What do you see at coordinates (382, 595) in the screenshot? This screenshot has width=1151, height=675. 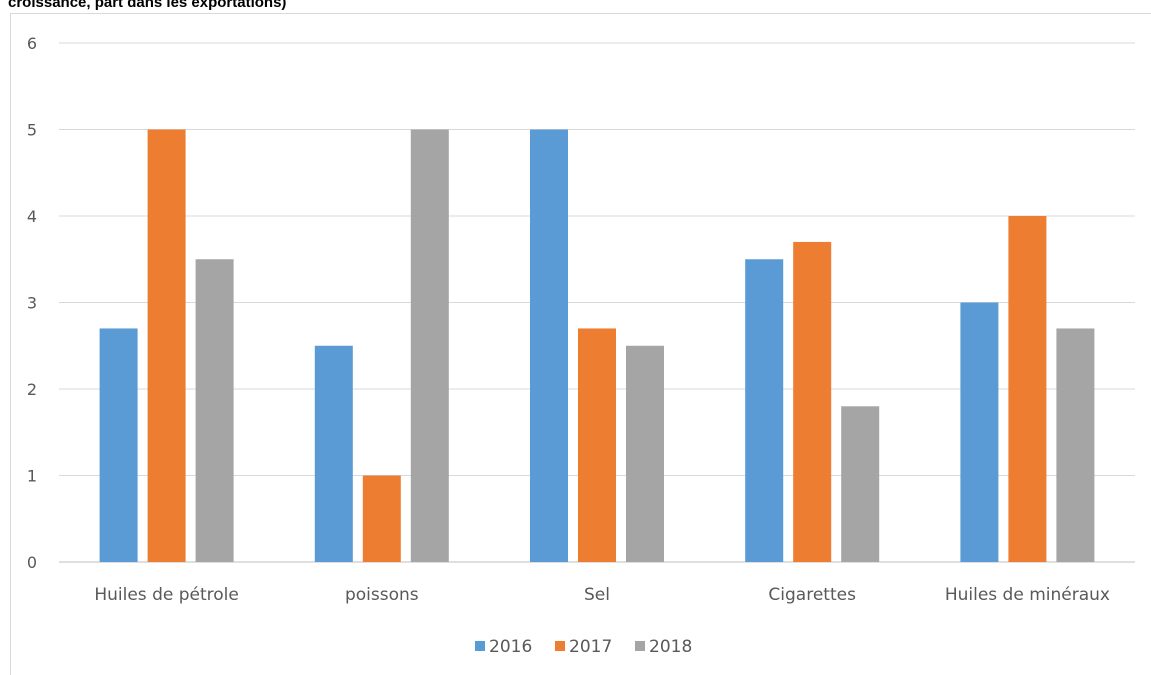 I see `x-category-label: poissons` at bounding box center [382, 595].